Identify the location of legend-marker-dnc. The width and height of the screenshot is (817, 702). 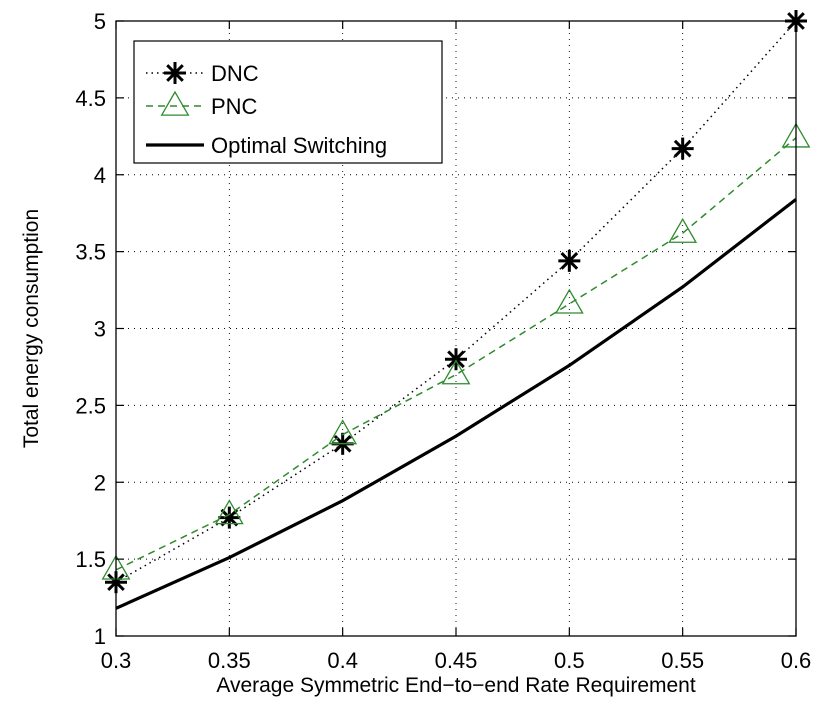
(175, 73).